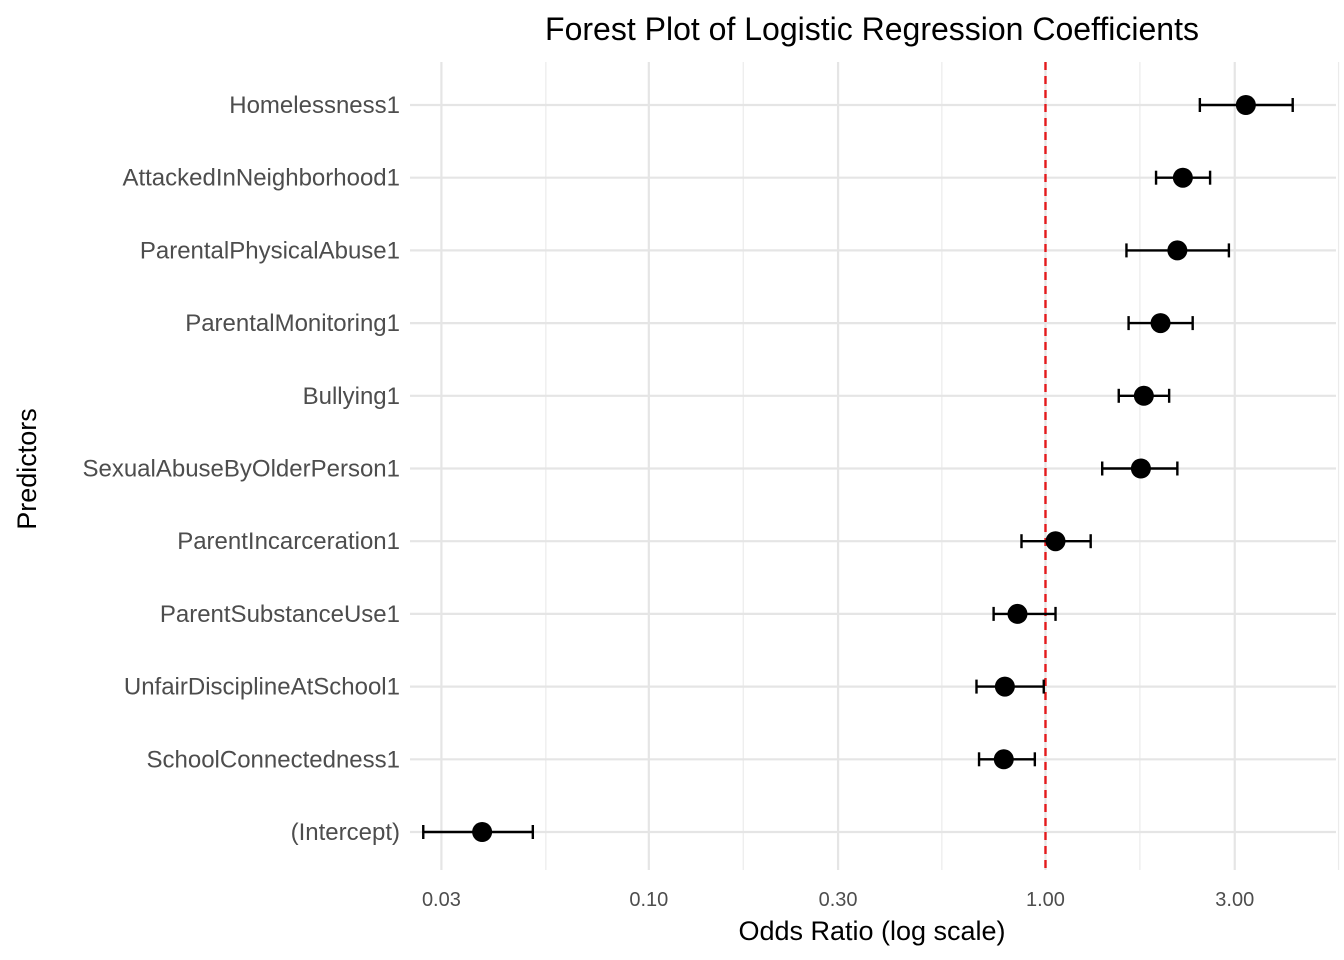 The width and height of the screenshot is (1344, 960). What do you see at coordinates (351, 396) in the screenshot?
I see `y-tick-label: Bullying1` at bounding box center [351, 396].